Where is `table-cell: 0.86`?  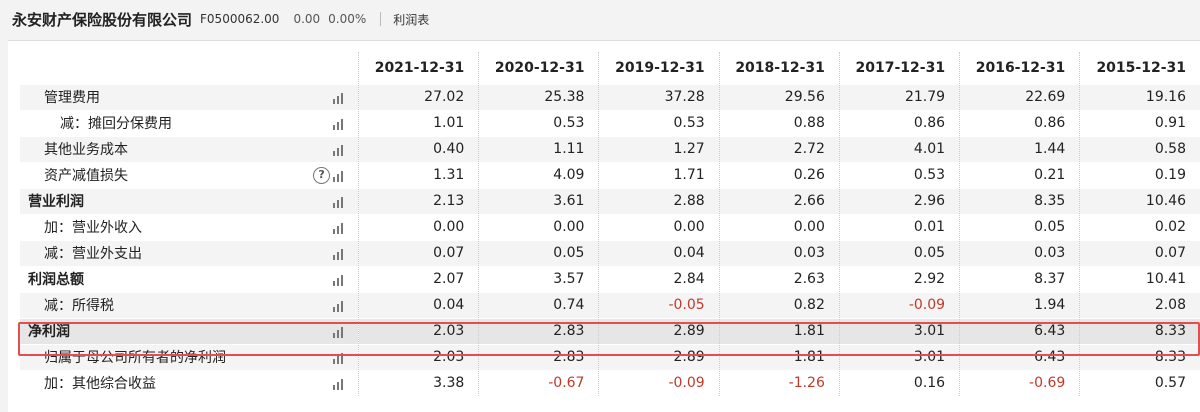
table-cell: 0.86 is located at coordinates (899, 122).